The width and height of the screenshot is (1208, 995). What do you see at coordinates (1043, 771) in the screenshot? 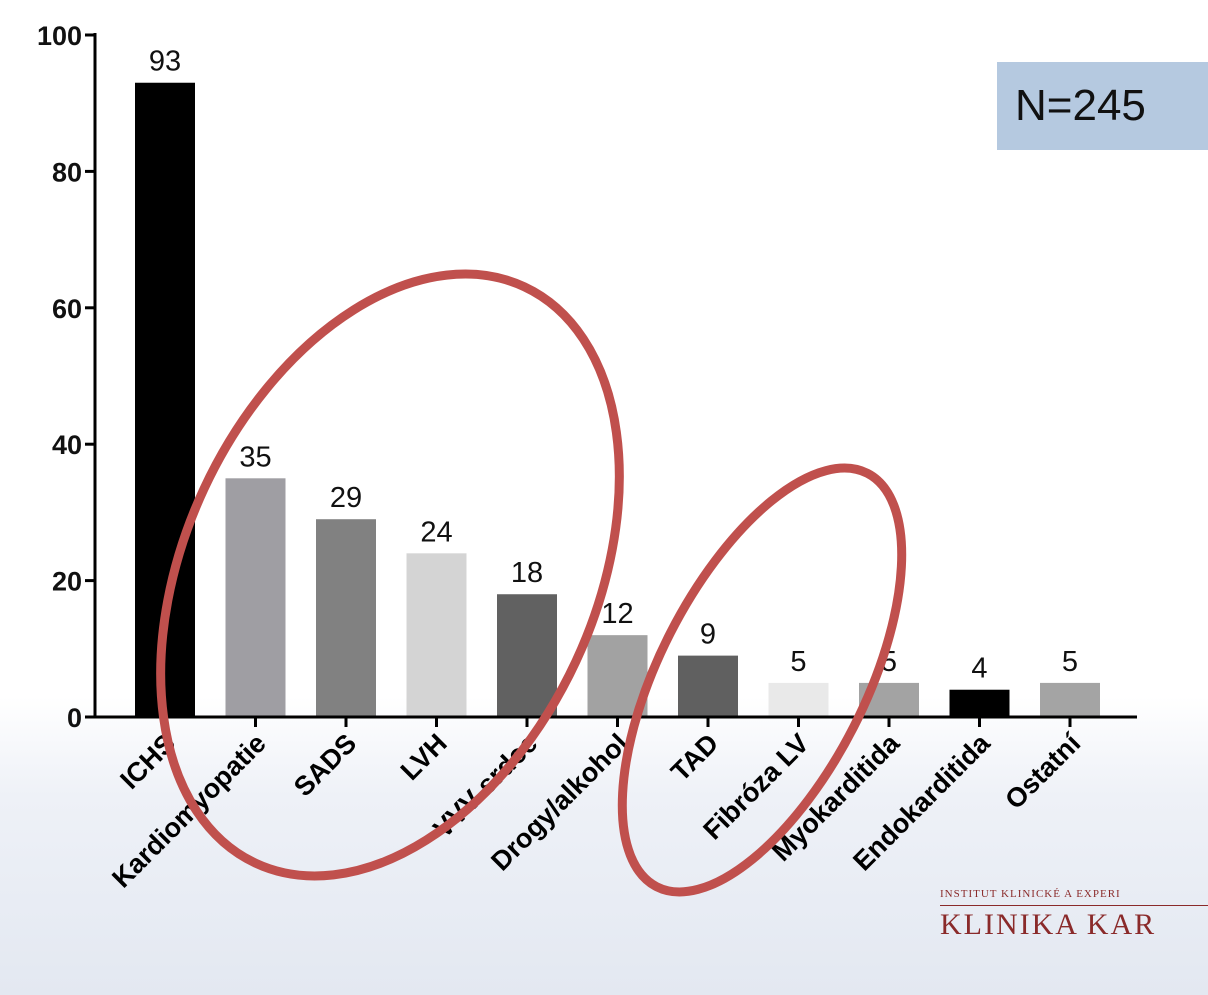
I see `category-label-10: Ostatní` at bounding box center [1043, 771].